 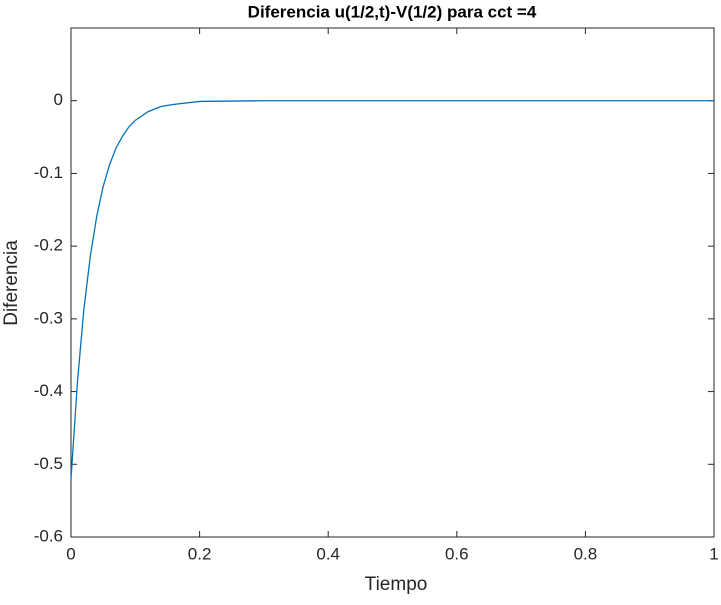 I want to click on chart-title: Diferencia u(1/2,t)-V(1/2) para cct =4, so click(x=392, y=11).